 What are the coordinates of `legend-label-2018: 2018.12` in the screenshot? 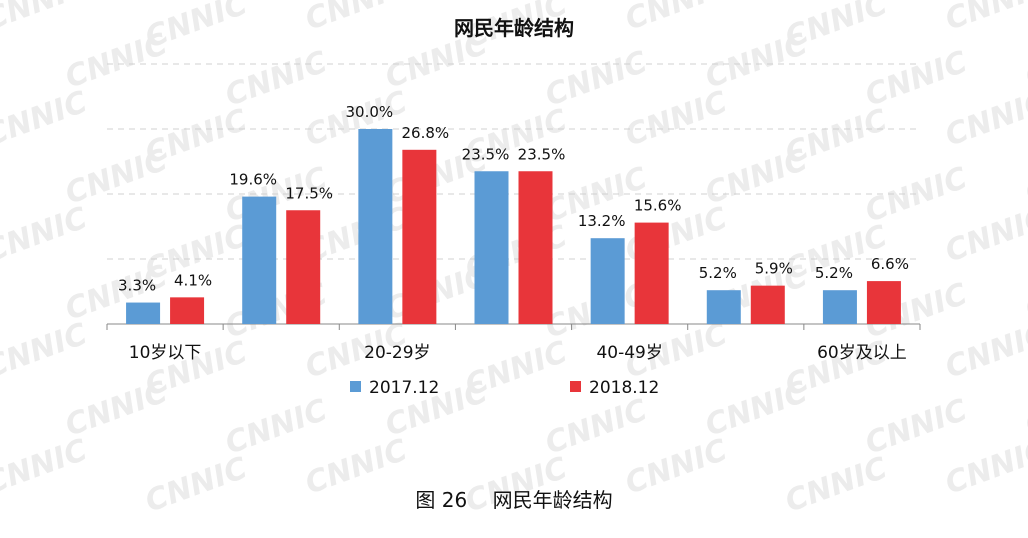 It's located at (624, 388).